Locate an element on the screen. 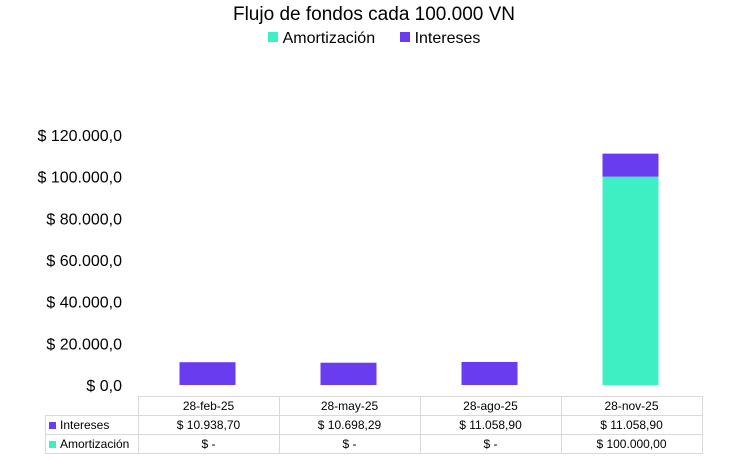 This screenshot has width=748, height=475. y-tick-label: $ 120.000,0 is located at coordinates (79, 136).